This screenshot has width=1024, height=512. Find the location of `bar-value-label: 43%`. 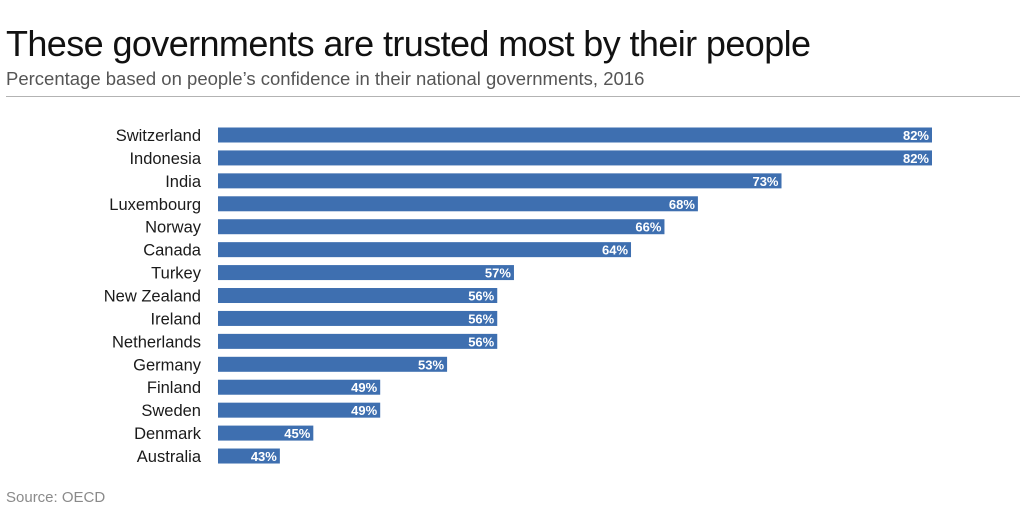

bar-value-label: 43% is located at coordinates (264, 456).